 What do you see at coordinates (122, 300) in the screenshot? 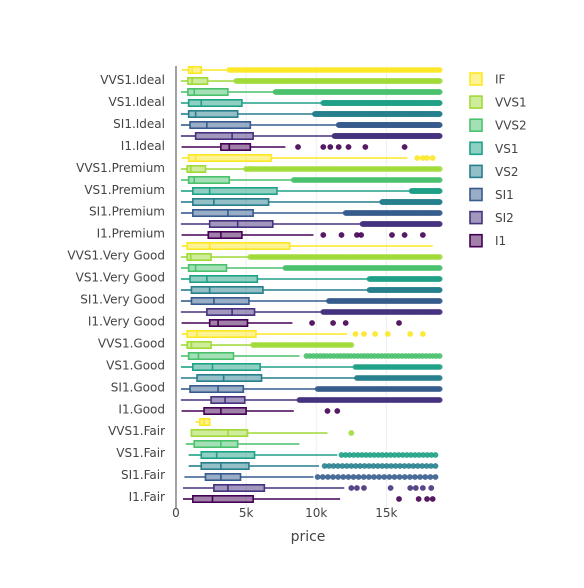
I see `y-tick-label: SI1.Very Good` at bounding box center [122, 300].